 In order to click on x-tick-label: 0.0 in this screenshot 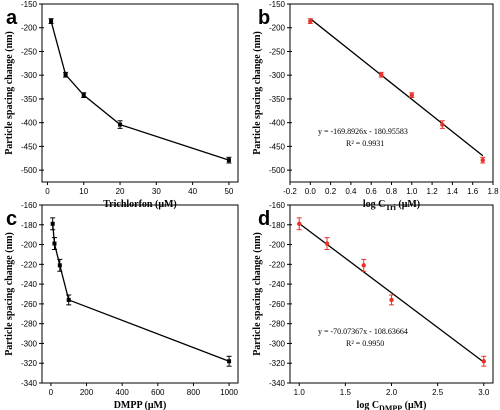, I will do `click(311, 191)`.